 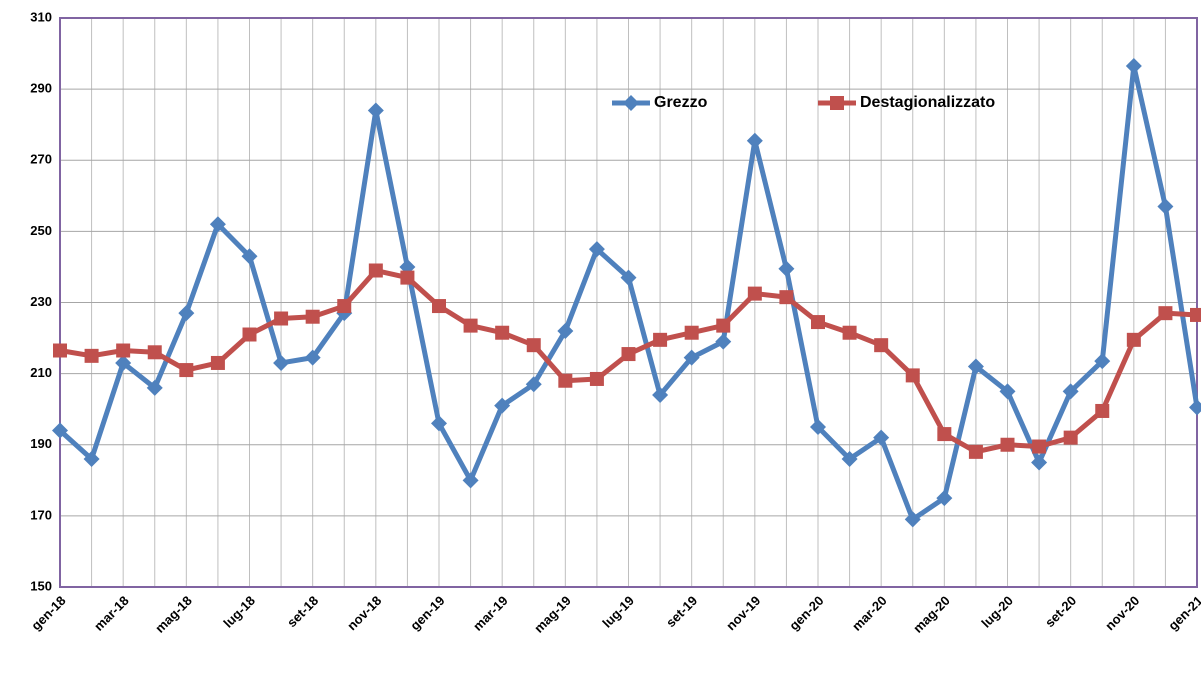 I want to click on y-tick-label: 270, so click(x=41, y=159).